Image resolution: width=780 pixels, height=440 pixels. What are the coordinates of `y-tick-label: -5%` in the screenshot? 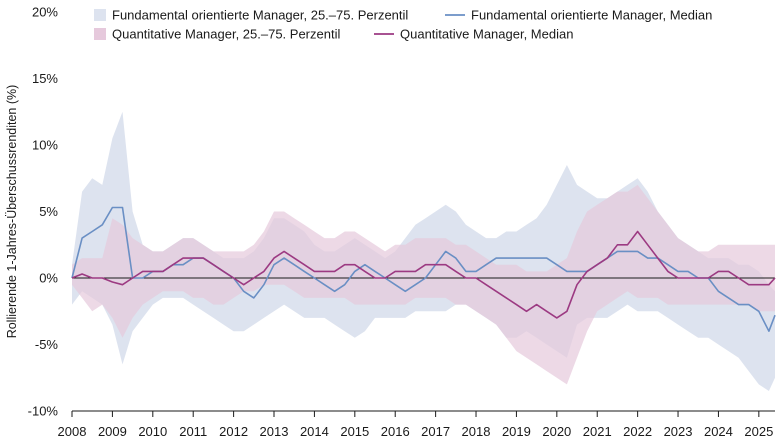 It's located at (47, 344).